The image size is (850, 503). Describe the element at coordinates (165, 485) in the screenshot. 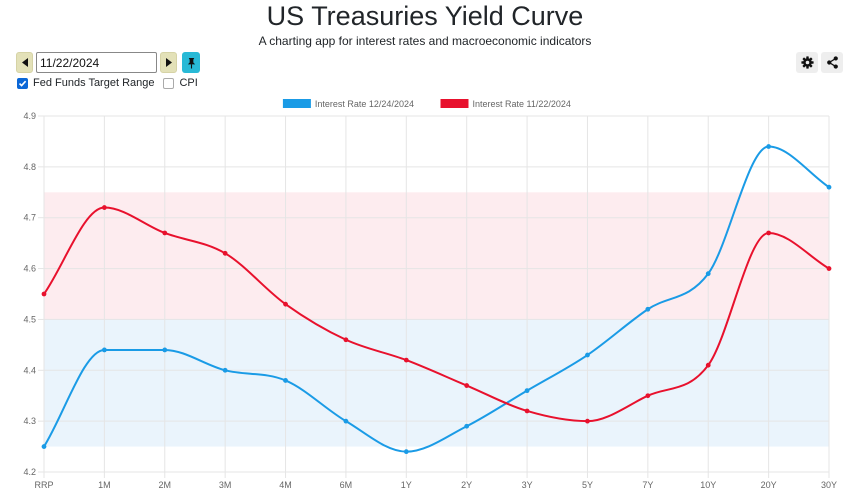

I see `x-tick-label: 2M` at that location.